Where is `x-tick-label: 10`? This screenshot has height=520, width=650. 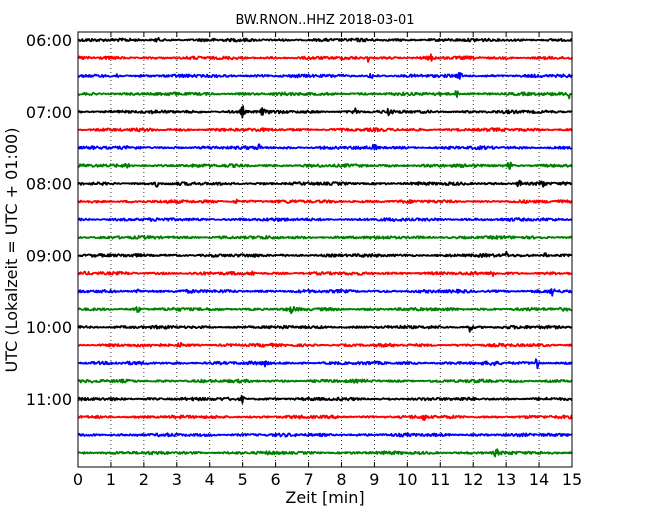
x-tick-label: 10 is located at coordinates (407, 479).